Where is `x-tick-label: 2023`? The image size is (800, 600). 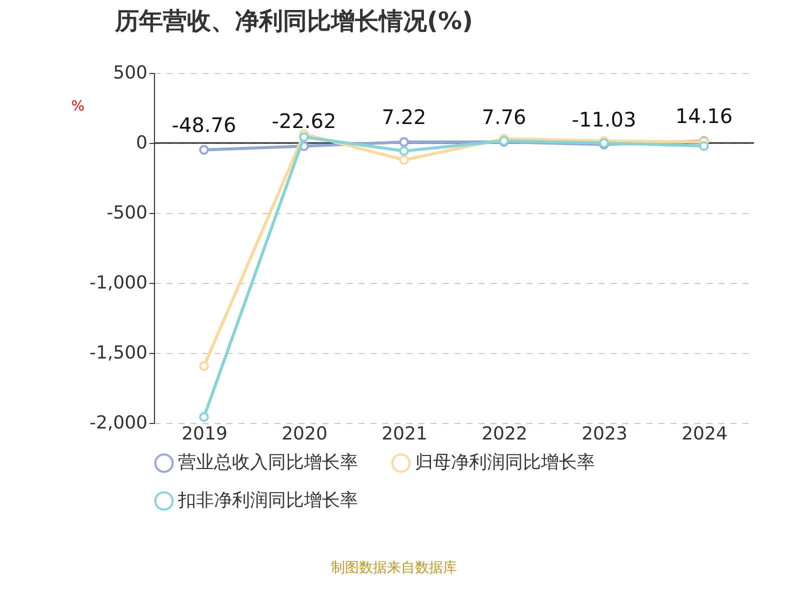
x-tick-label: 2023 is located at coordinates (605, 434).